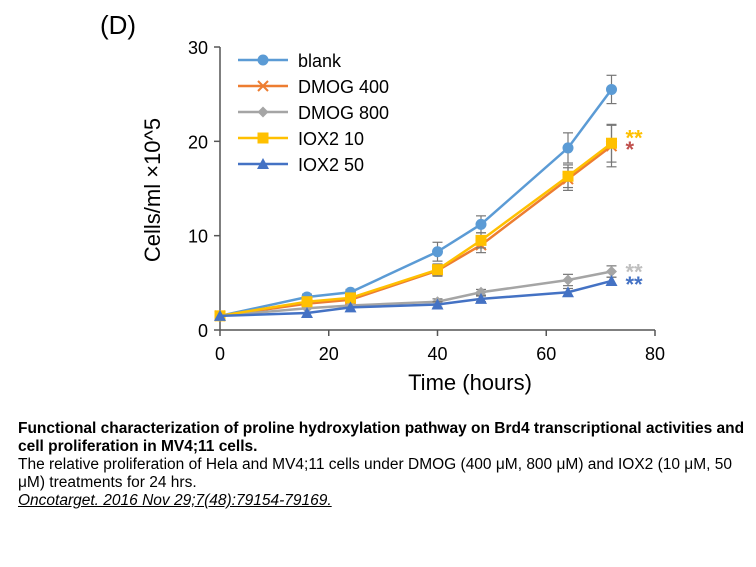 This screenshot has width=756, height=567. I want to click on legend-label: DMOG 800, so click(343, 113).